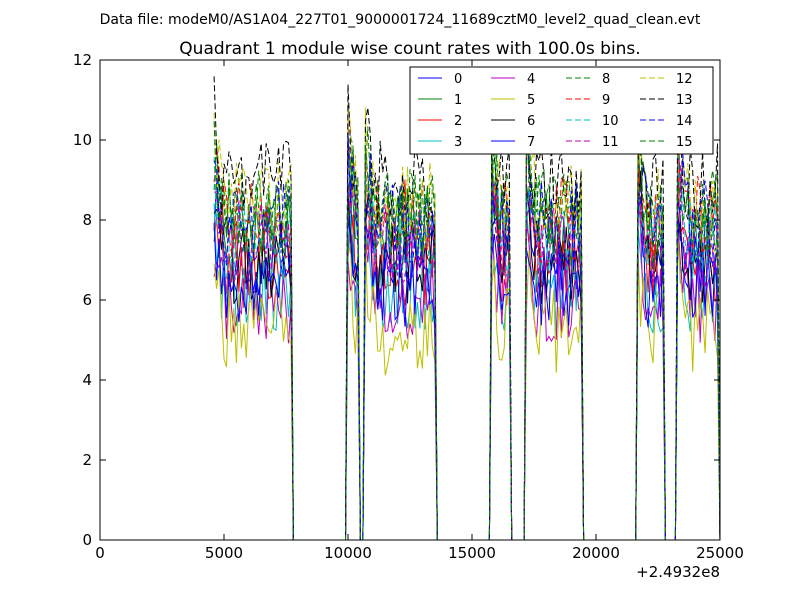  What do you see at coordinates (610, 142) in the screenshot?
I see `legend-label-11: 11` at bounding box center [610, 142].